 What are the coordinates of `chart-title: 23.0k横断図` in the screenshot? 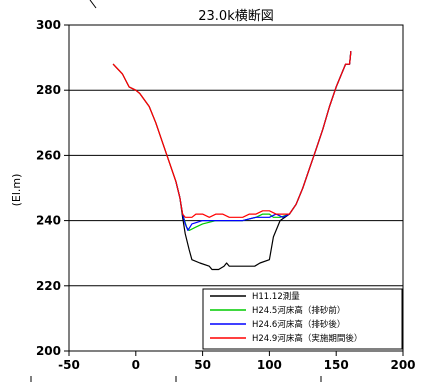 It's located at (235, 16).